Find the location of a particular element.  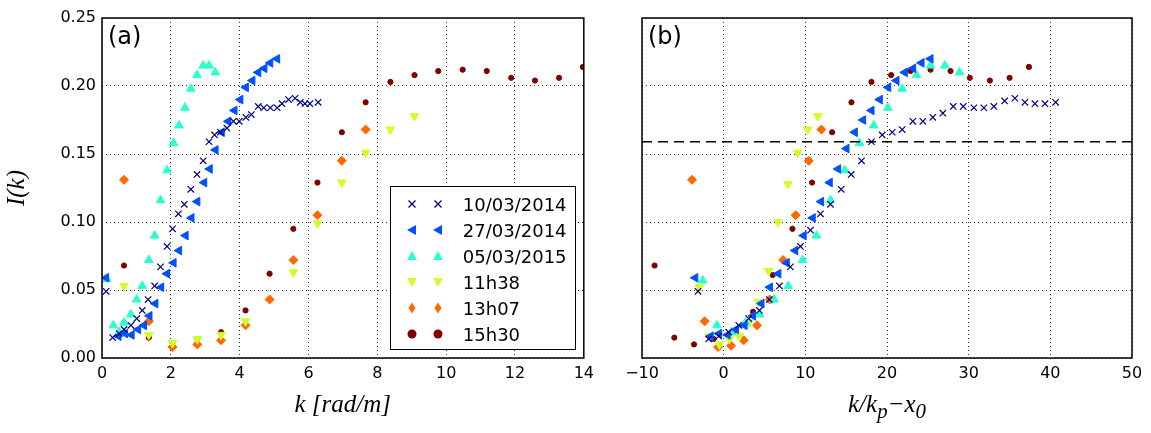

x-axis-title: k [rad/m] is located at coordinates (342, 403).